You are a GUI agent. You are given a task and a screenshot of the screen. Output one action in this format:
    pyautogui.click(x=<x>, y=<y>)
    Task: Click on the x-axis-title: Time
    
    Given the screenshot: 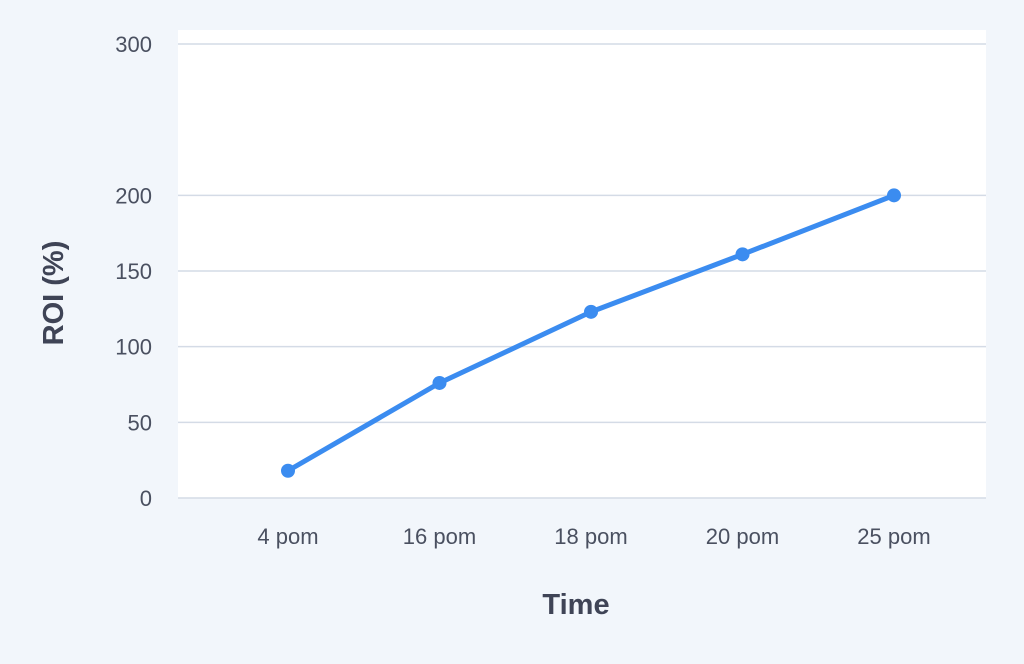 What is the action you would take?
    pyautogui.click(x=575, y=605)
    